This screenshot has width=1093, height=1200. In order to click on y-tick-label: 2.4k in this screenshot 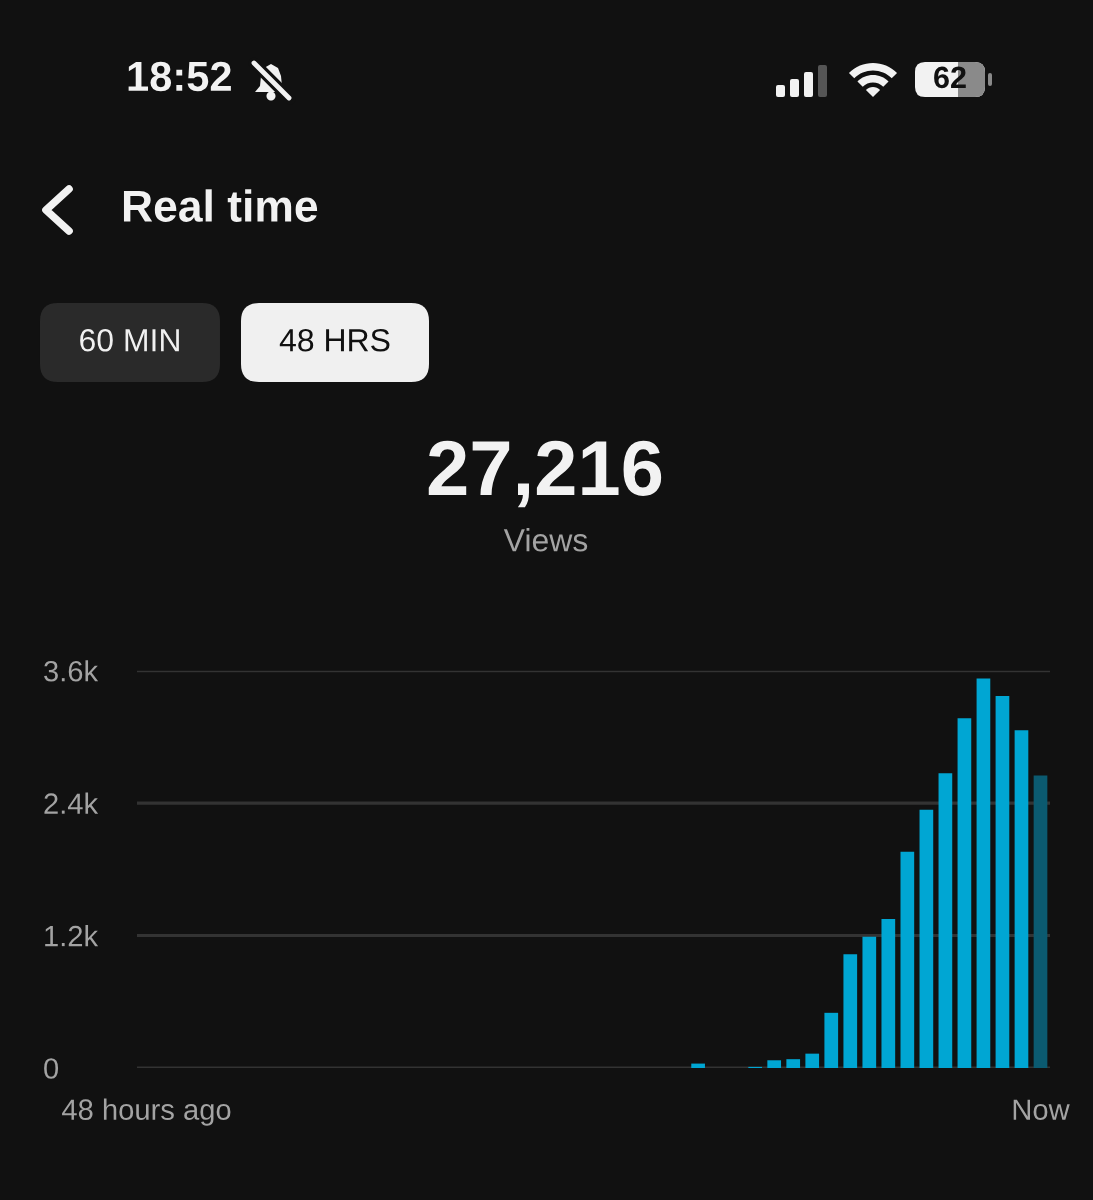, I will do `click(71, 803)`.